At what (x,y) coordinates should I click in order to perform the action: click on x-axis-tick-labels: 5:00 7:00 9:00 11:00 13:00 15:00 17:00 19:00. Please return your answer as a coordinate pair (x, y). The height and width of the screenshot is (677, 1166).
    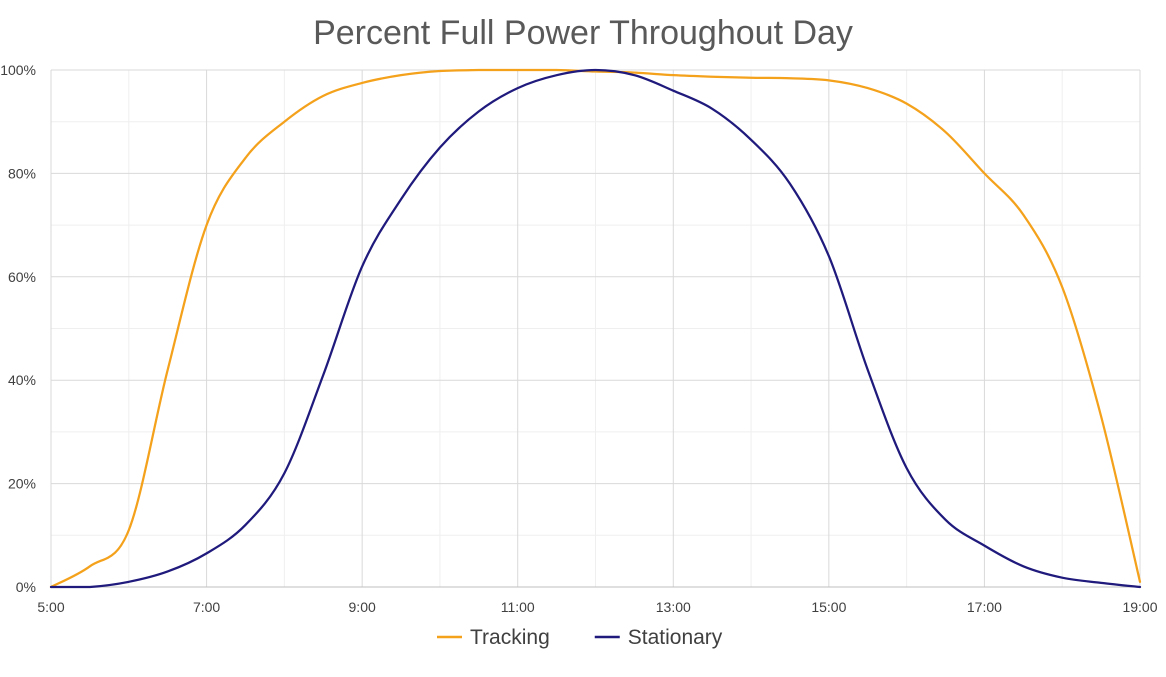
    Looking at the image, I should click on (597, 607).